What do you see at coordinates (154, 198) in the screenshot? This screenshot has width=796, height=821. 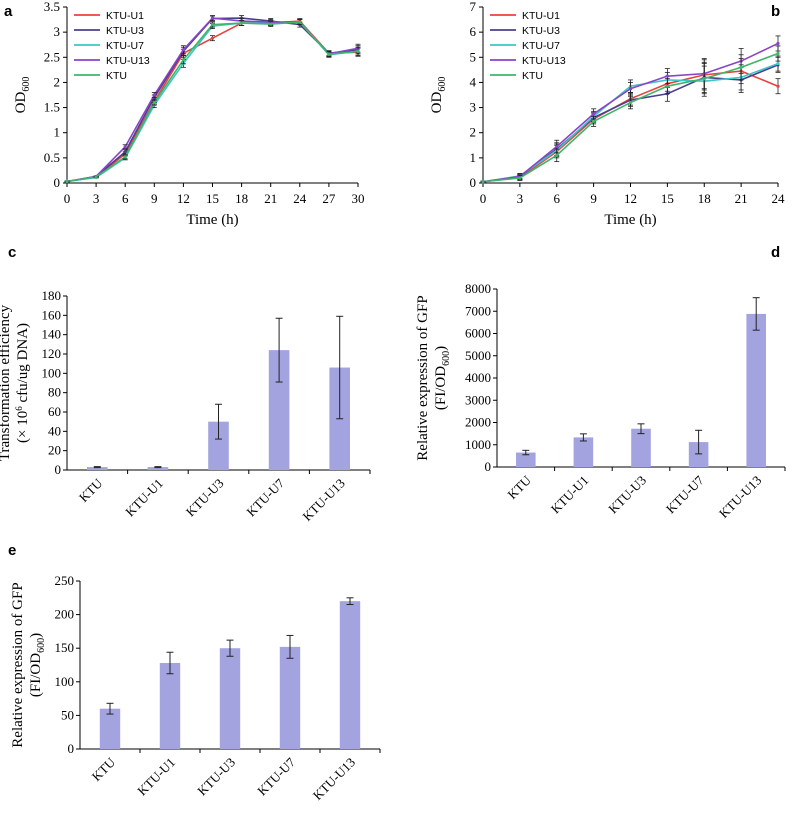 I see `x-tick-label: 9` at bounding box center [154, 198].